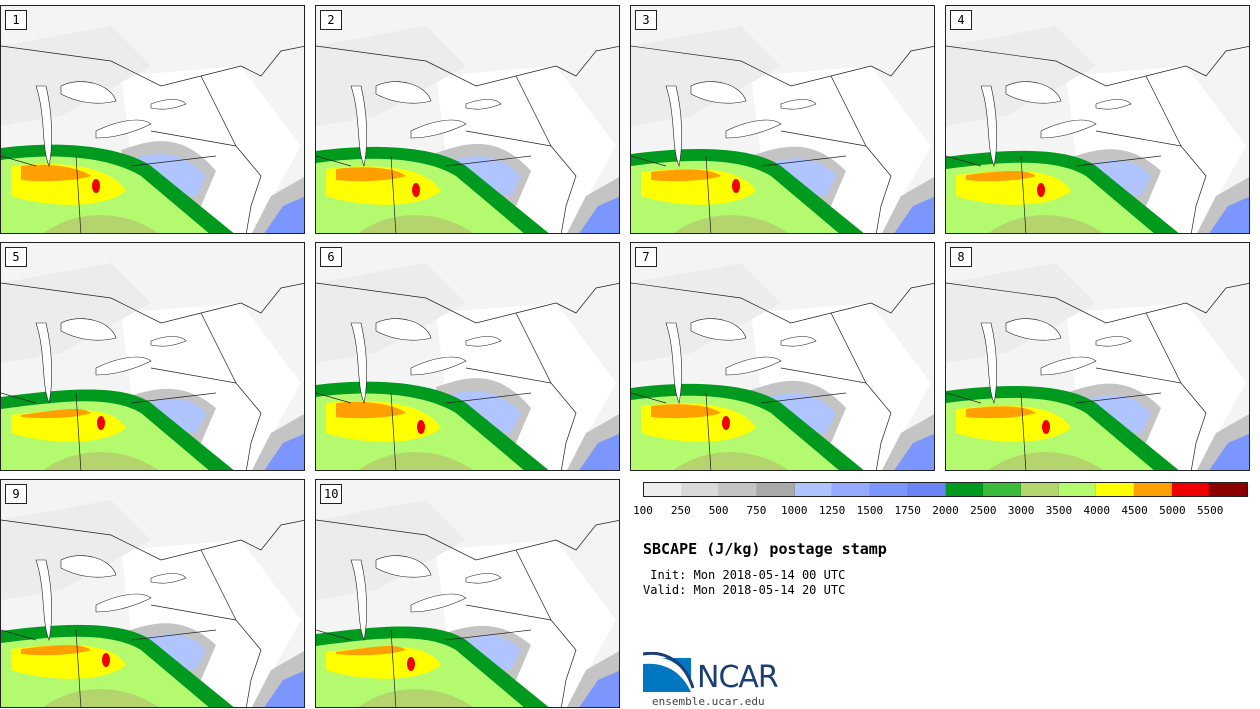 The width and height of the screenshot is (1260, 709). What do you see at coordinates (765, 549) in the screenshot?
I see `page-title: SBCAPE (J/kg) postage stamp` at bounding box center [765, 549].